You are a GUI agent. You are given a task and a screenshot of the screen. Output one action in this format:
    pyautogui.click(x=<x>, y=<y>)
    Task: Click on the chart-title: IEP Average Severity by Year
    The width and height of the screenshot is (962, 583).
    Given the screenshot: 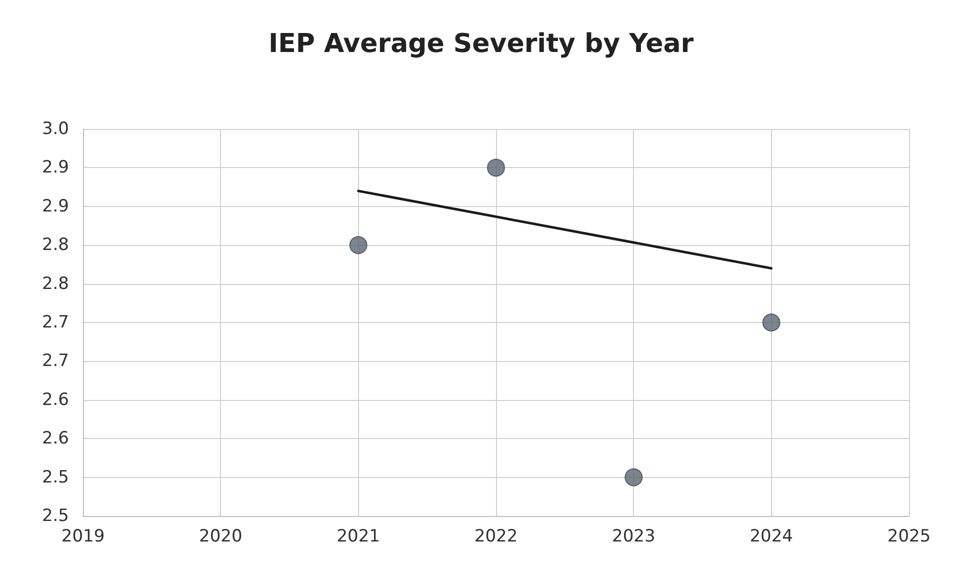 What is the action you would take?
    pyautogui.click(x=481, y=44)
    